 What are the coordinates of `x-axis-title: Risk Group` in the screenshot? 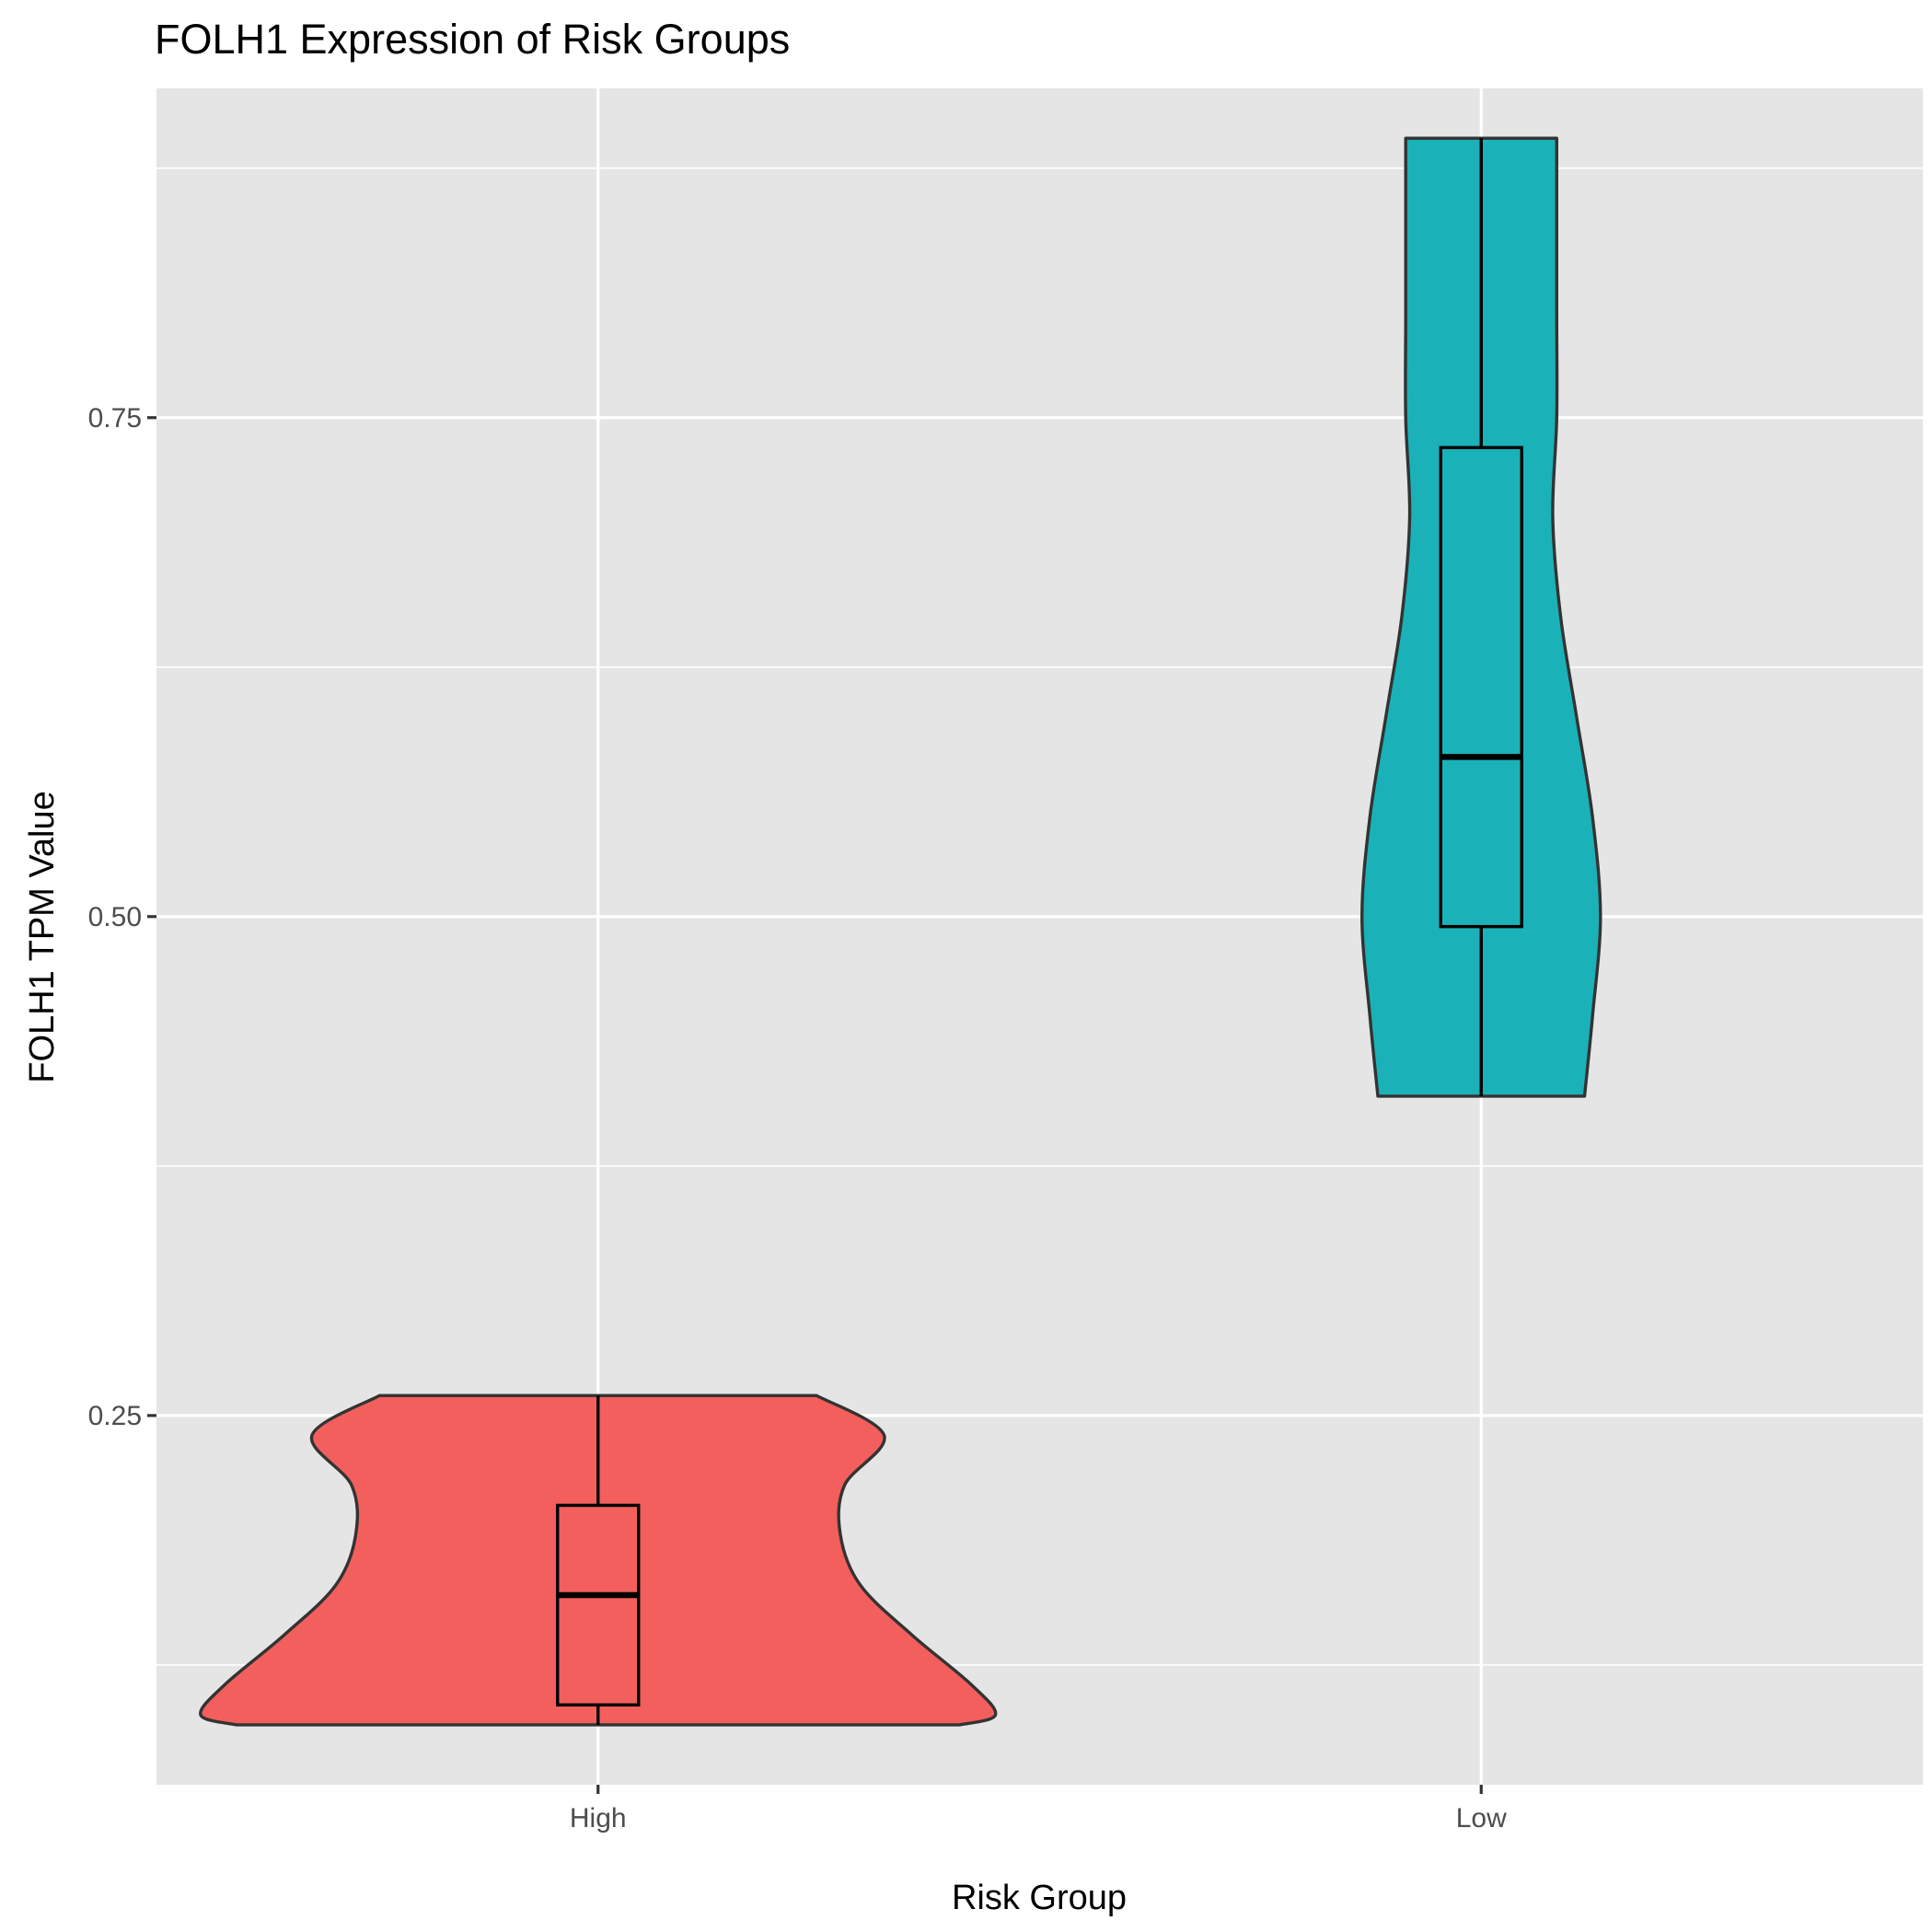 It's located at (1039, 1898).